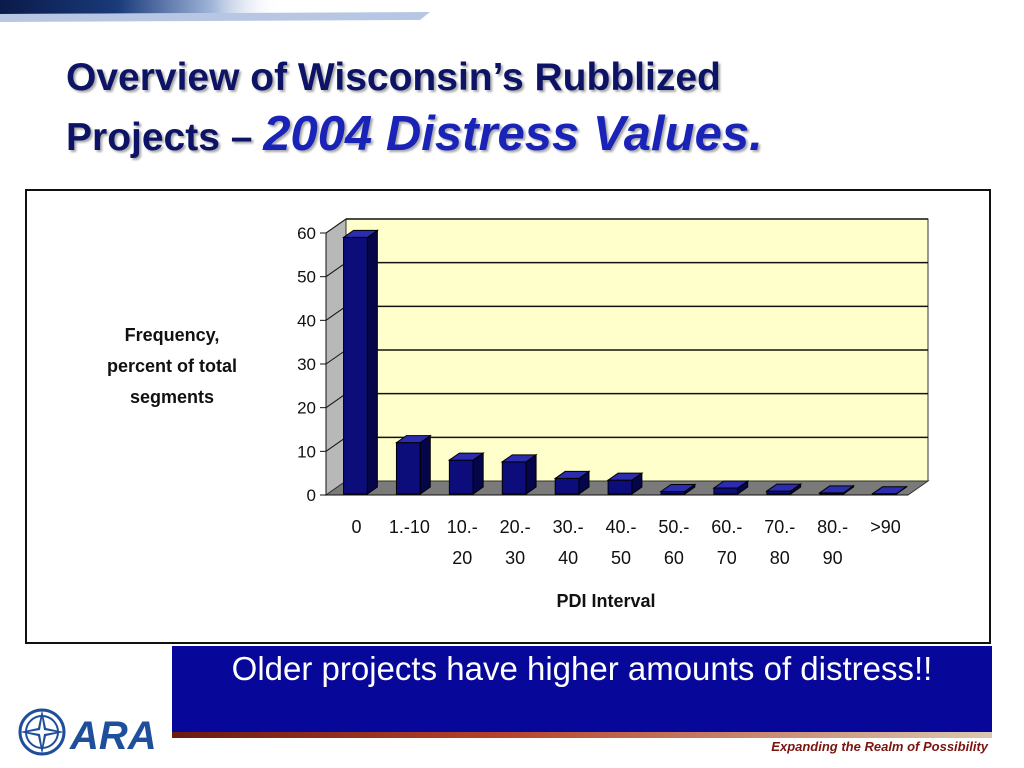 This screenshot has width=1024, height=768. I want to click on x-tick-label: >90, so click(885, 527).